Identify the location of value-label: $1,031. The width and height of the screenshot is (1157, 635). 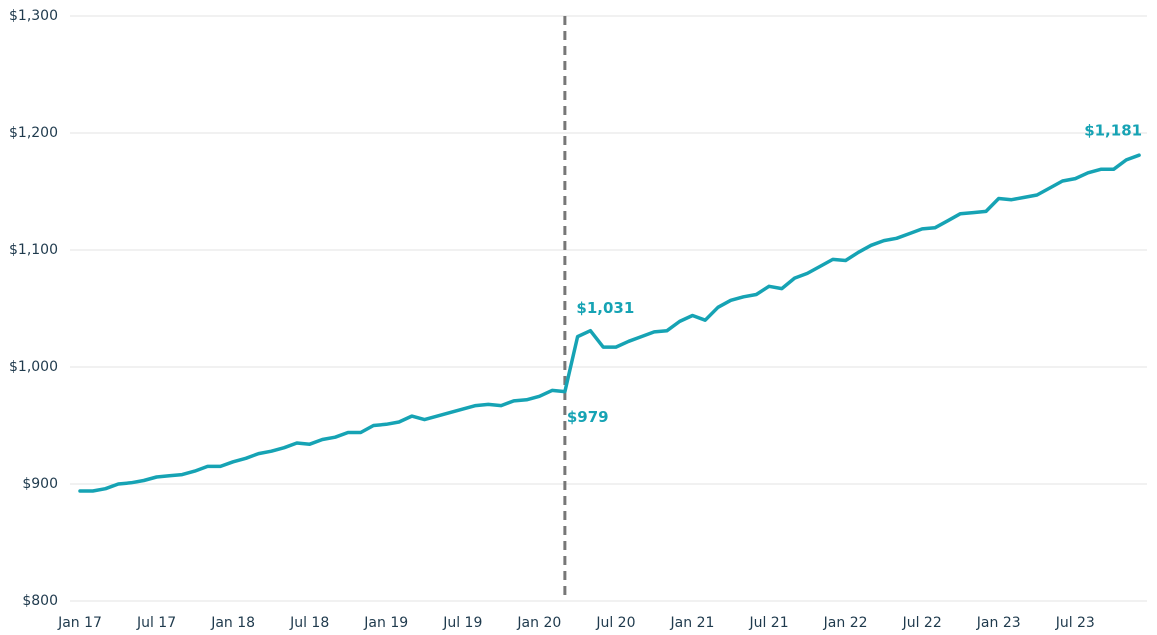
(605, 308).